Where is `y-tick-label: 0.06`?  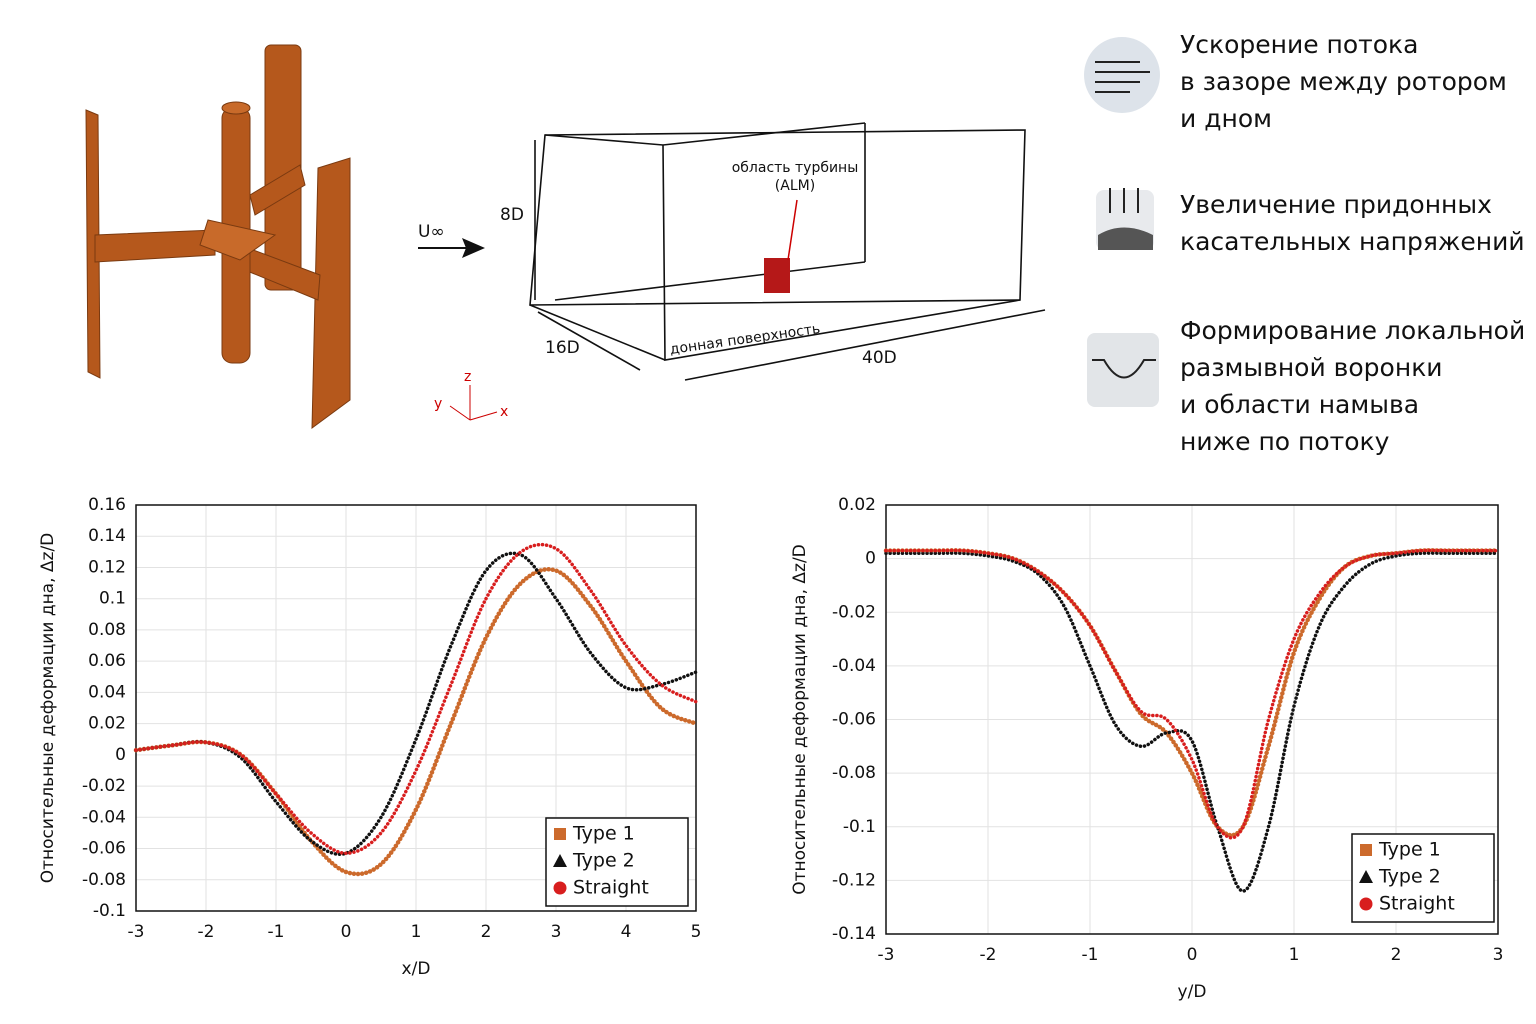
y-tick-label: 0.06 is located at coordinates (107, 661).